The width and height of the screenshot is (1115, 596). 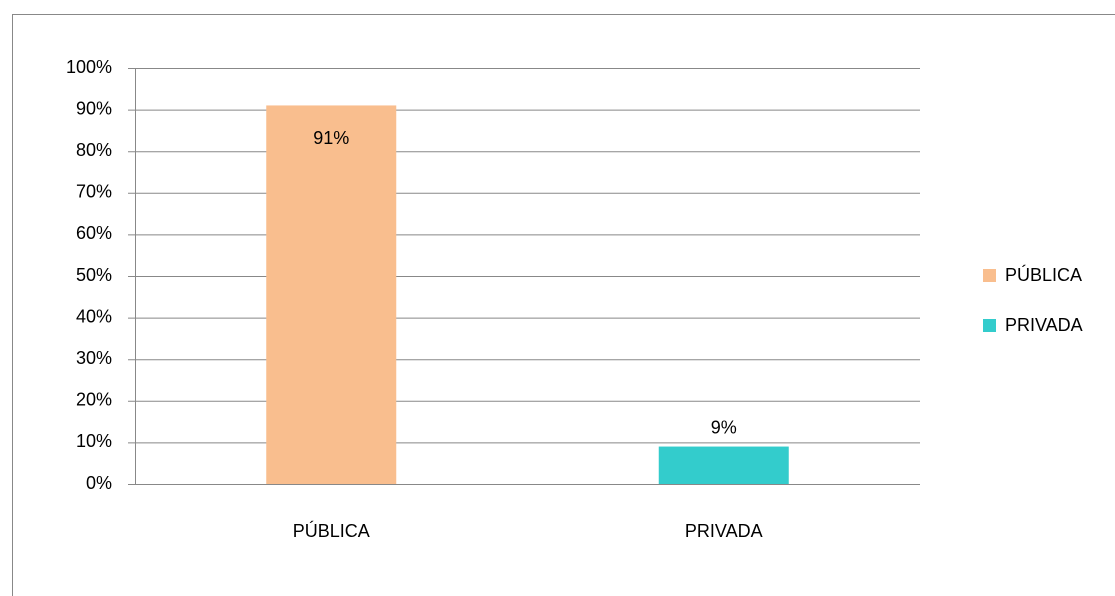 I want to click on y-tick-label: 0%, so click(x=99, y=483).